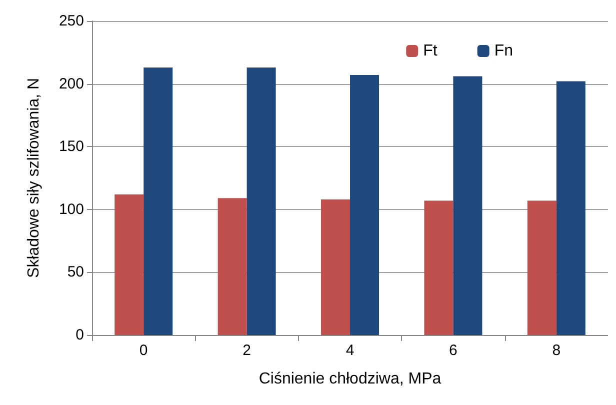 The height and width of the screenshot is (405, 616). What do you see at coordinates (80, 335) in the screenshot?
I see `y-tick-label: 0` at bounding box center [80, 335].